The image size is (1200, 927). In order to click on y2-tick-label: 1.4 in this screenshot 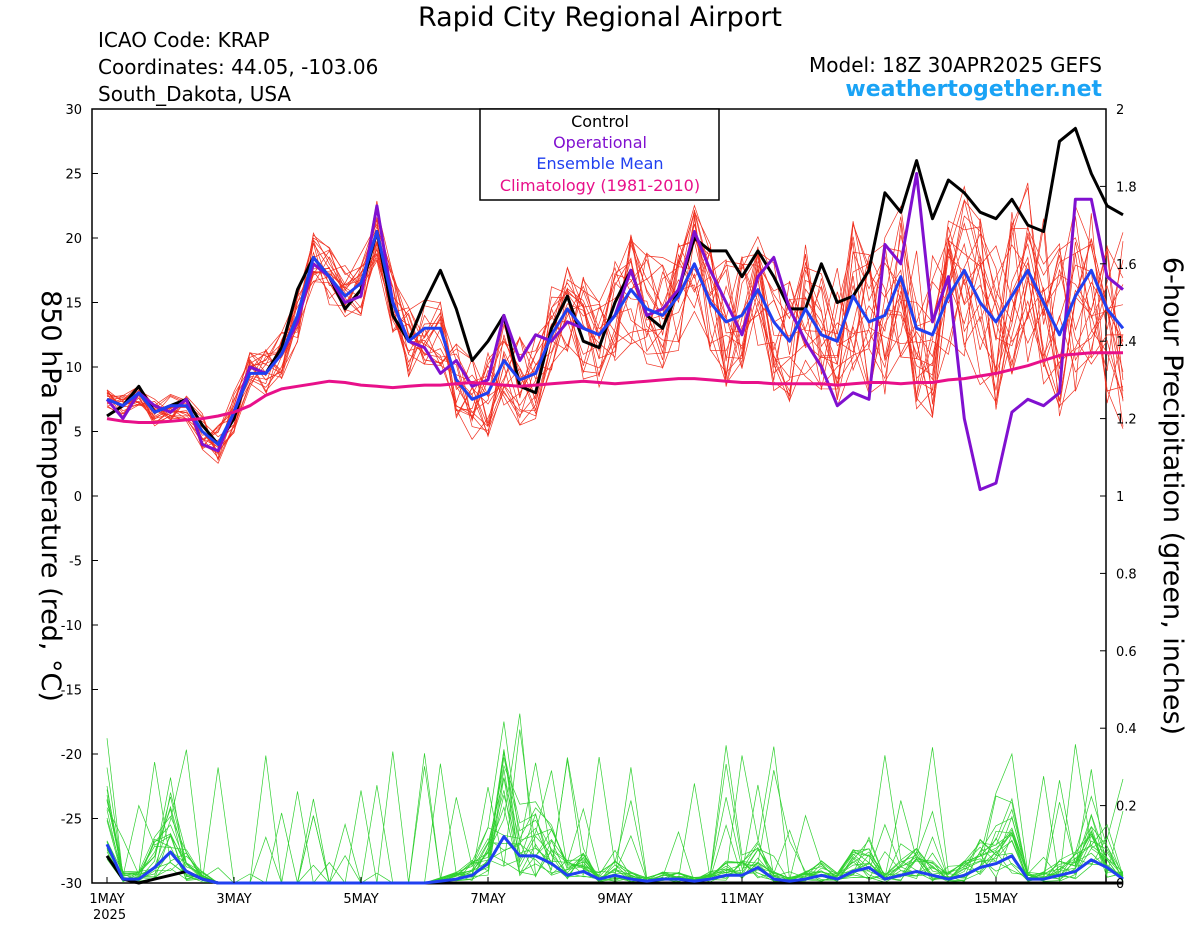, I will do `click(1126, 342)`.